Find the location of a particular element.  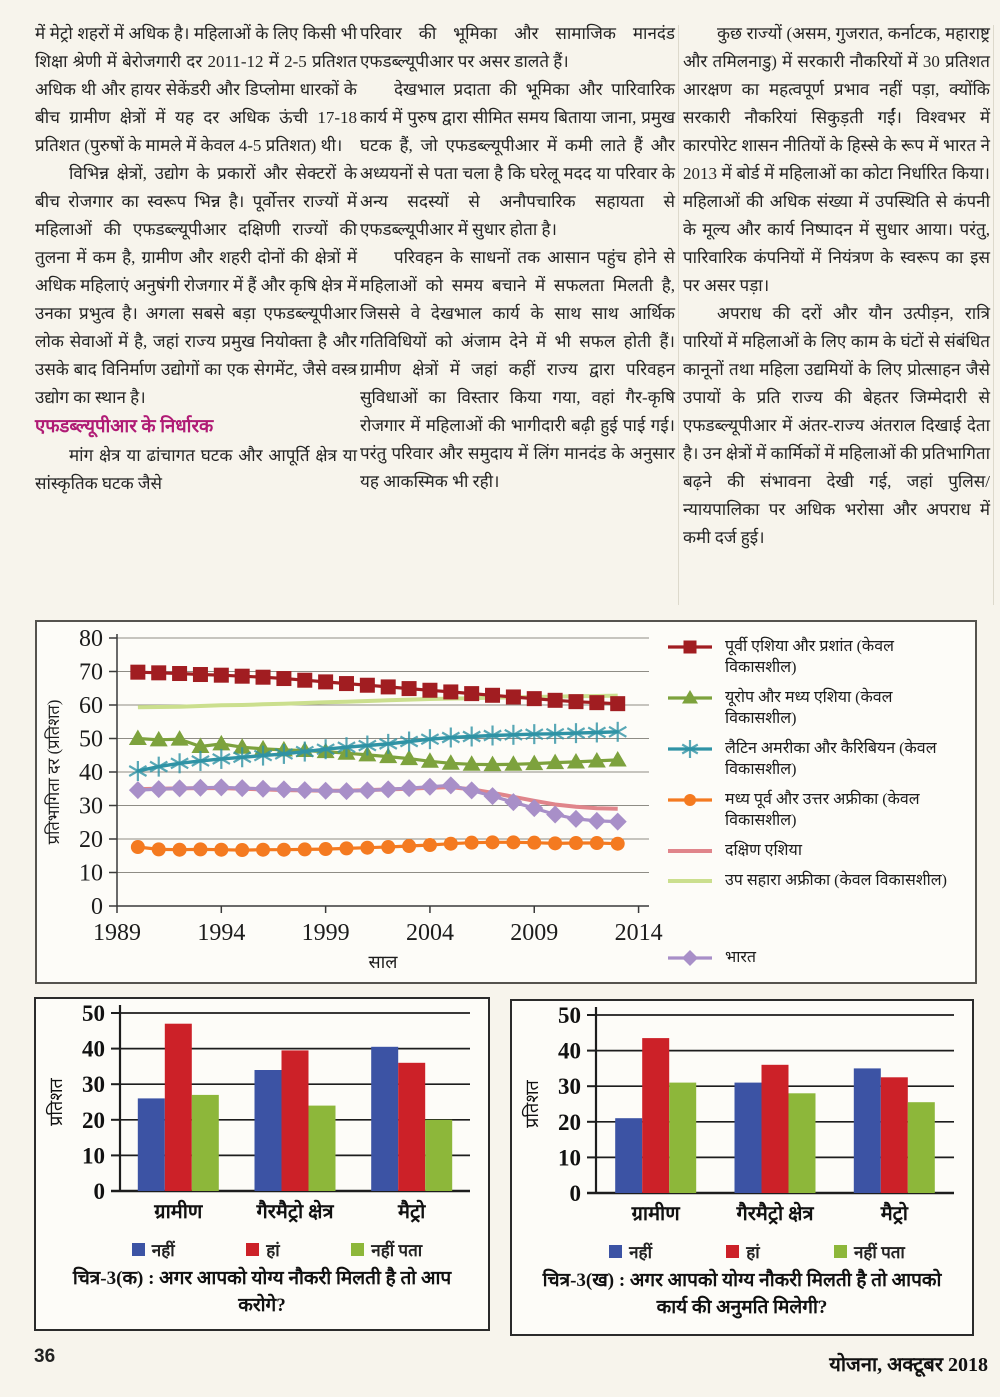

journal-name-date: योजना, अक्टूबर 2018 is located at coordinates (908, 1365).